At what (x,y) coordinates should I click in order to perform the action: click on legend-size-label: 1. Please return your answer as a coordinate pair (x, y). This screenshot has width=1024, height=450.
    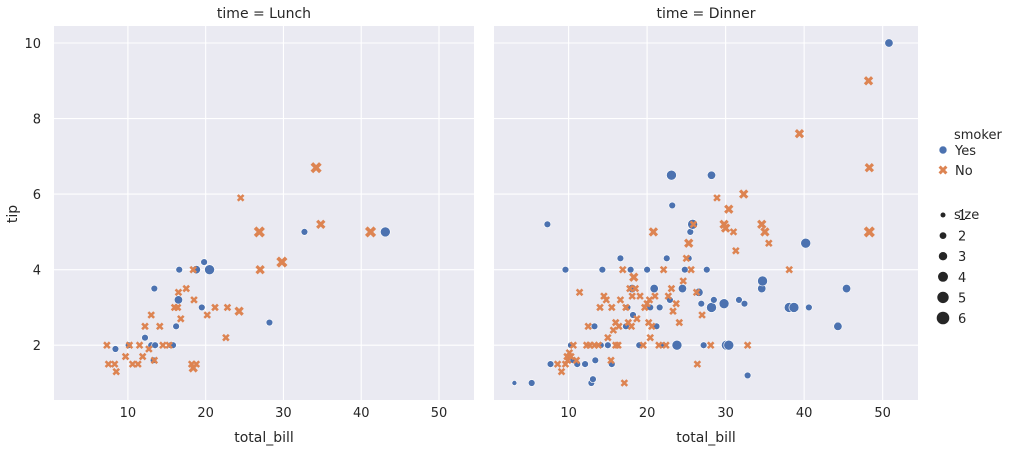
    Looking at the image, I should click on (962, 216).